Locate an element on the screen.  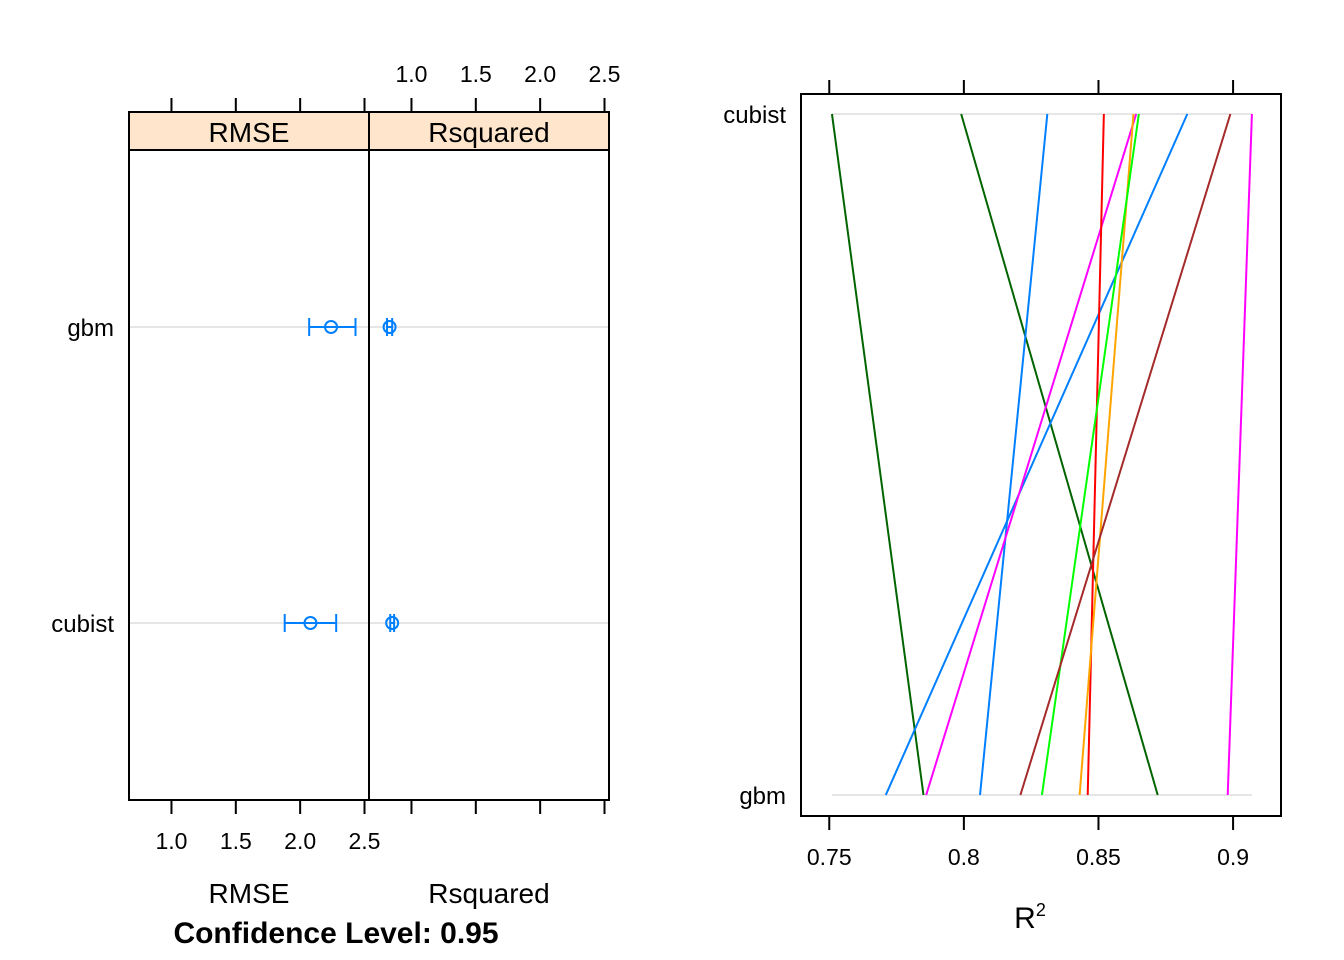
strip-rsquared is located at coordinates (489, 131).